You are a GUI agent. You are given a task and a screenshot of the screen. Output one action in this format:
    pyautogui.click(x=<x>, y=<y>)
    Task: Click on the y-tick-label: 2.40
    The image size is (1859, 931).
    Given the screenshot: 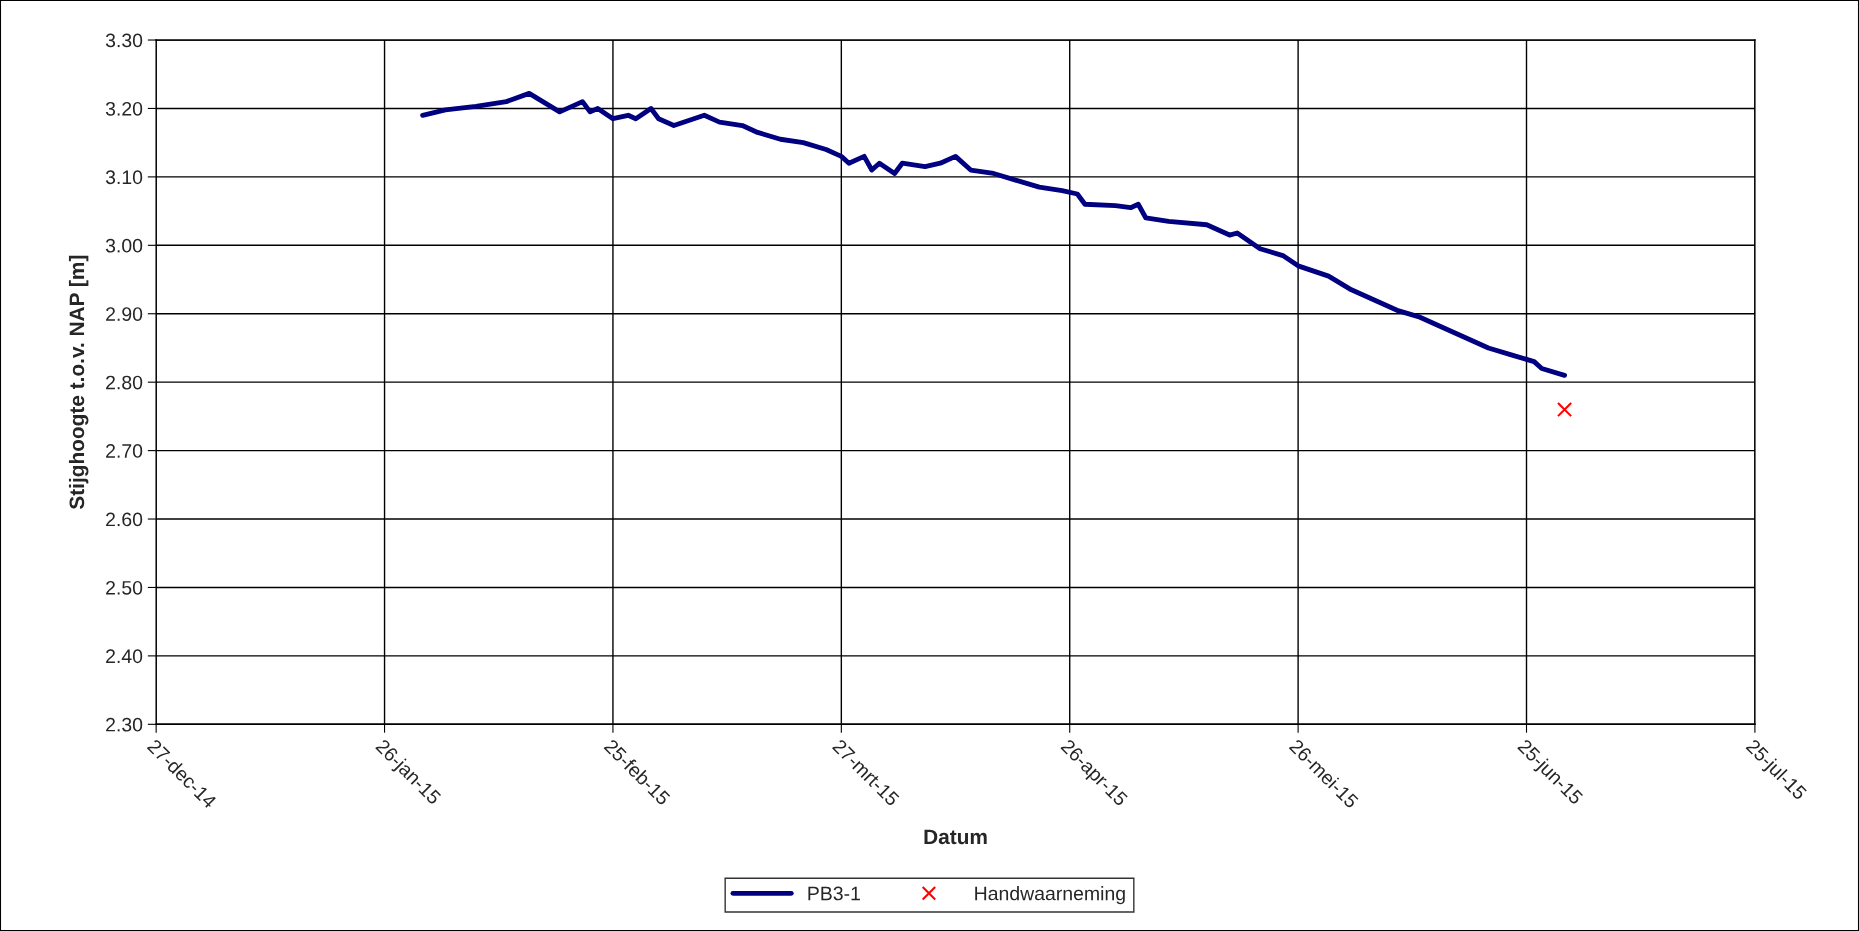 What is the action you would take?
    pyautogui.click(x=124, y=656)
    